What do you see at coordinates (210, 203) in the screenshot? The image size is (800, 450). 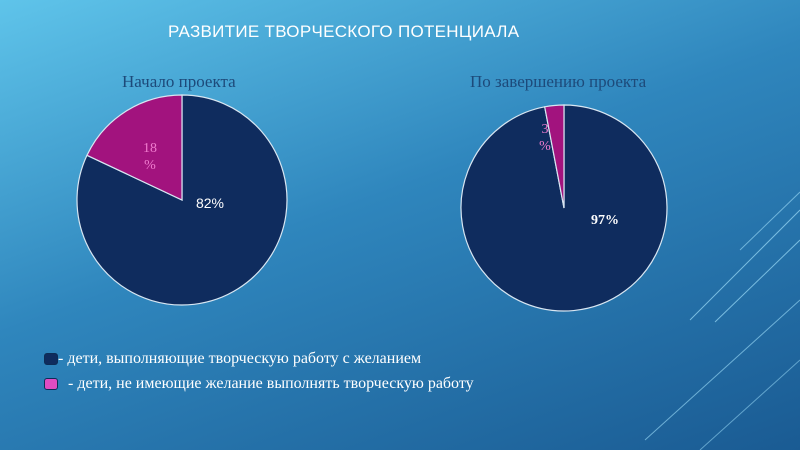 I see `pie-data-label-0-0: 82%` at bounding box center [210, 203].